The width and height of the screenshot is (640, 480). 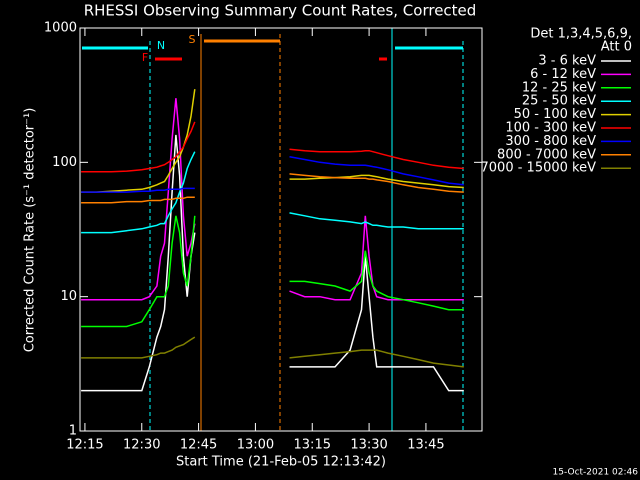 I want to click on state-bars, so click(x=272, y=50).